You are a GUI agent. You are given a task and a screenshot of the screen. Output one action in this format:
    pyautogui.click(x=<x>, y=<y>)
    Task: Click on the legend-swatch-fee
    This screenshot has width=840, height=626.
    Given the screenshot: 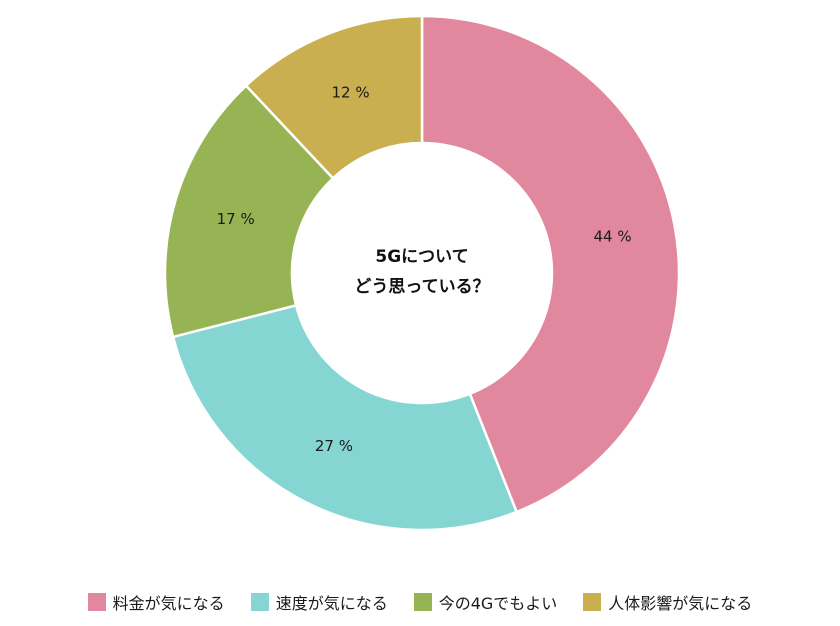 What is the action you would take?
    pyautogui.click(x=96, y=602)
    